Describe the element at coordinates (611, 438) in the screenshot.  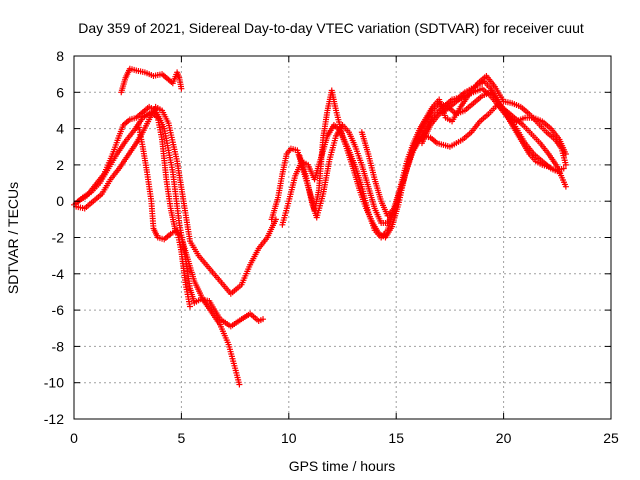
I see `x-tick-label: 25` at that location.